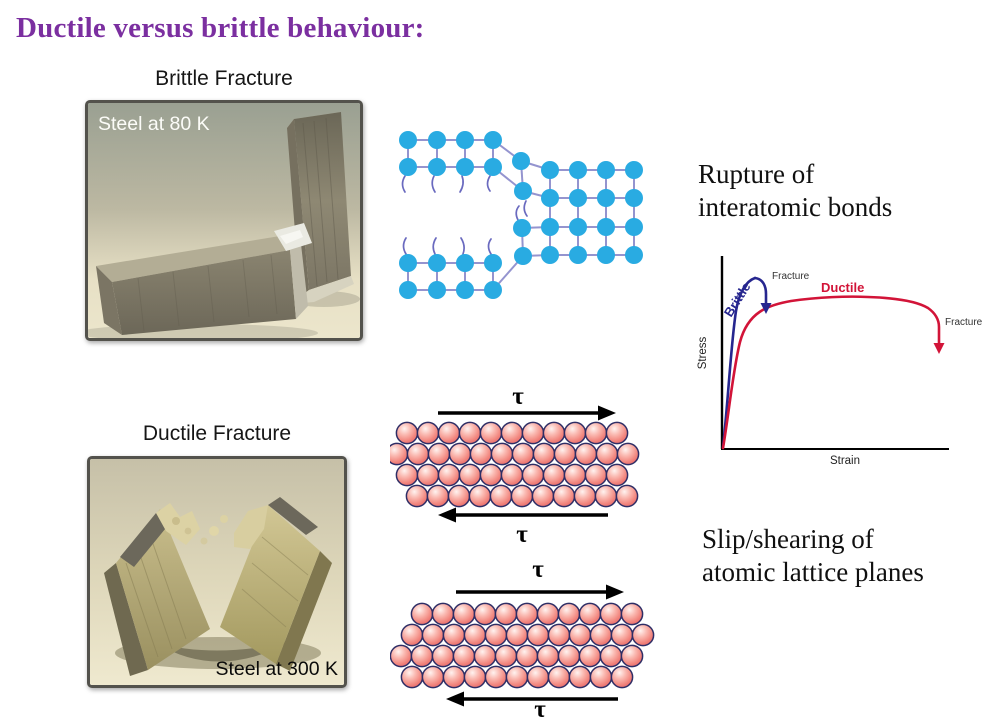 Image resolution: width=1002 pixels, height=719 pixels. I want to click on brittle-curve, so click(739, 362).